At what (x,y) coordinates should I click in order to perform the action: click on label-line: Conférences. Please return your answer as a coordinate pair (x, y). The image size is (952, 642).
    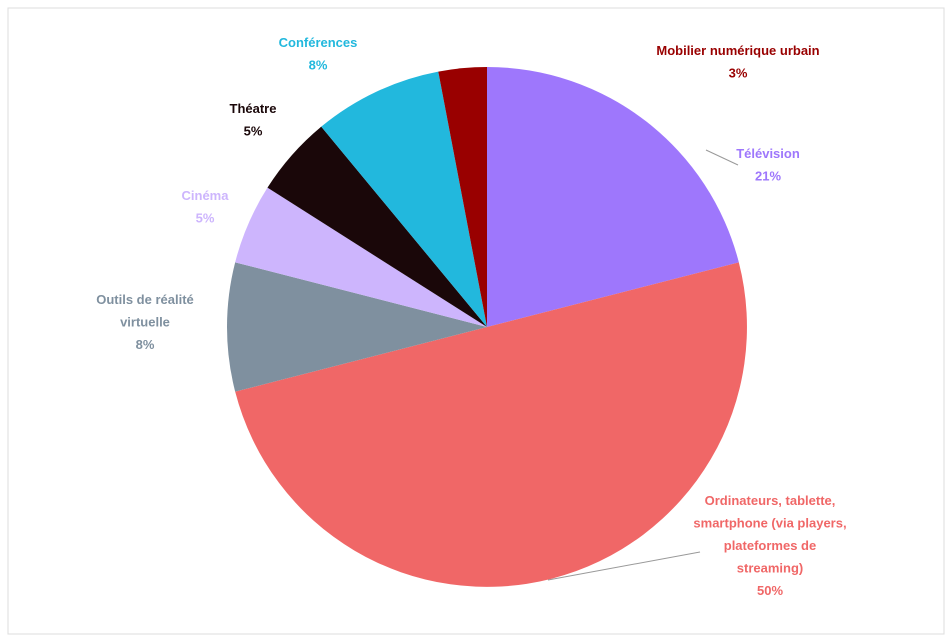
    Looking at the image, I should click on (318, 42).